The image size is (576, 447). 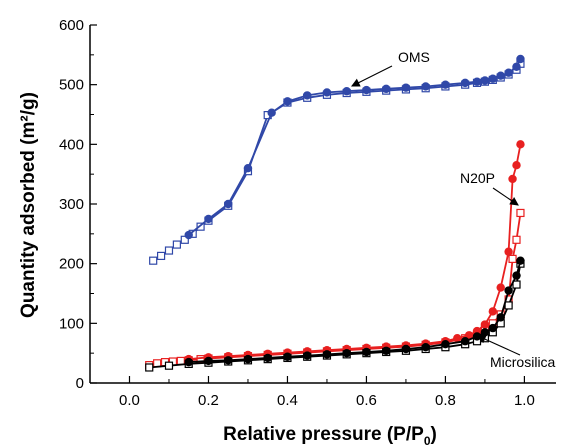 What do you see at coordinates (208, 400) in the screenshot?
I see `x-tick-label: 0.2` at bounding box center [208, 400].